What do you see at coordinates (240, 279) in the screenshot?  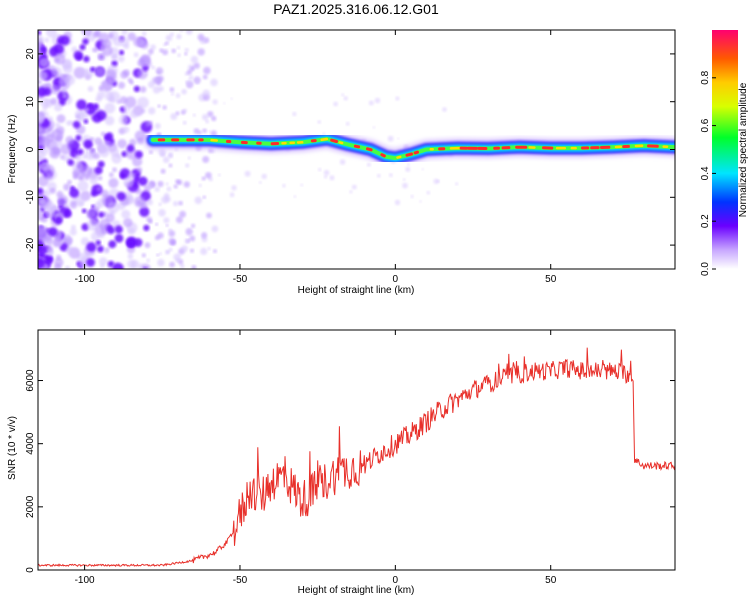 I see `x-tick-label: -50` at bounding box center [240, 279].